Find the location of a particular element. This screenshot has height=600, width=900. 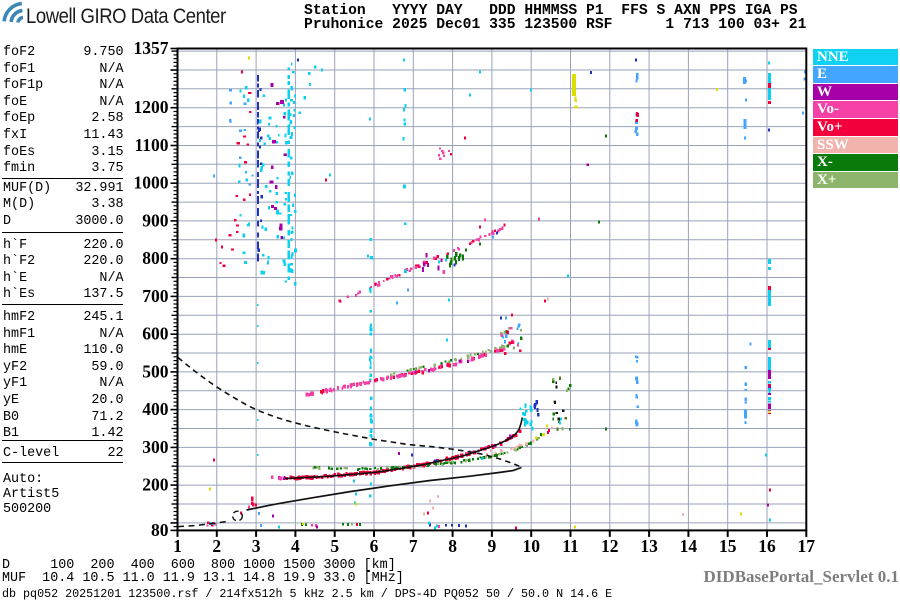

svg-text: 3 is located at coordinates (256, 546).